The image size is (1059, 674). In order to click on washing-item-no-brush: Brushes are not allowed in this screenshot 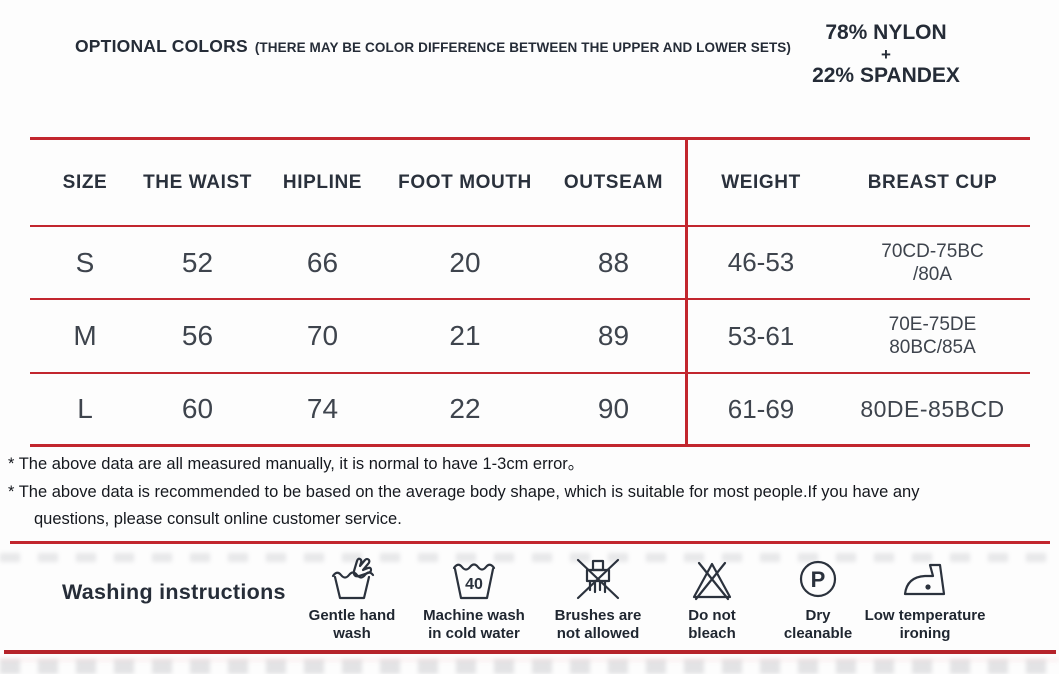, I will do `click(598, 597)`.